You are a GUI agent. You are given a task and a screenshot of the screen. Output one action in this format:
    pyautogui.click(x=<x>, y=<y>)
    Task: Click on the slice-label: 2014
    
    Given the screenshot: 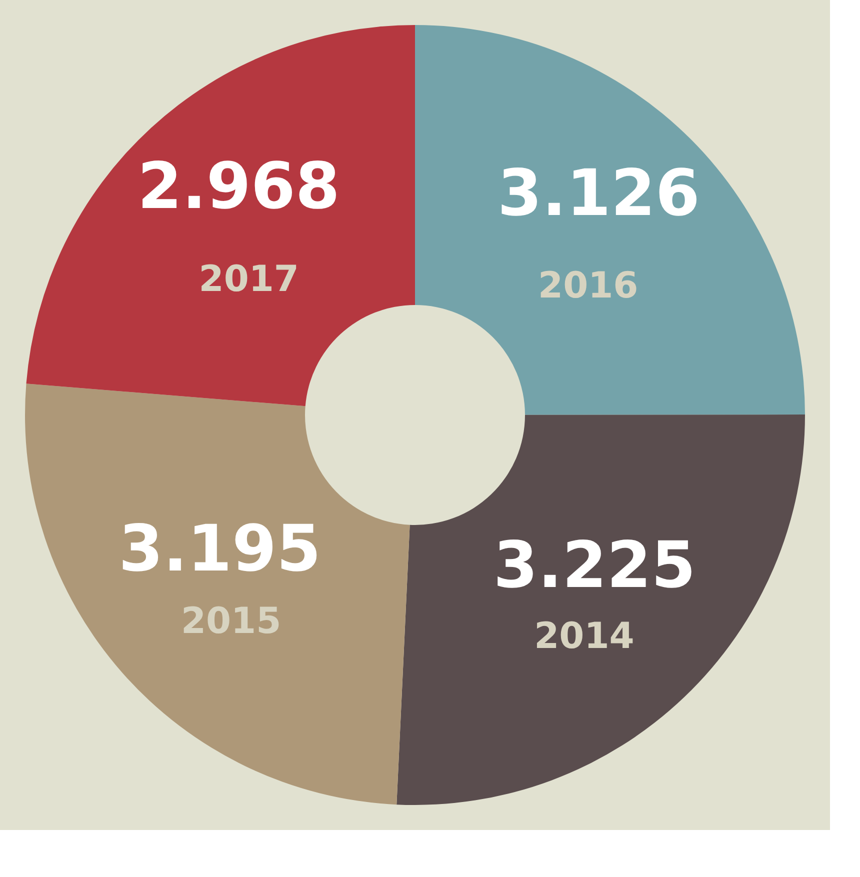 What is the action you would take?
    pyautogui.click(x=584, y=637)
    